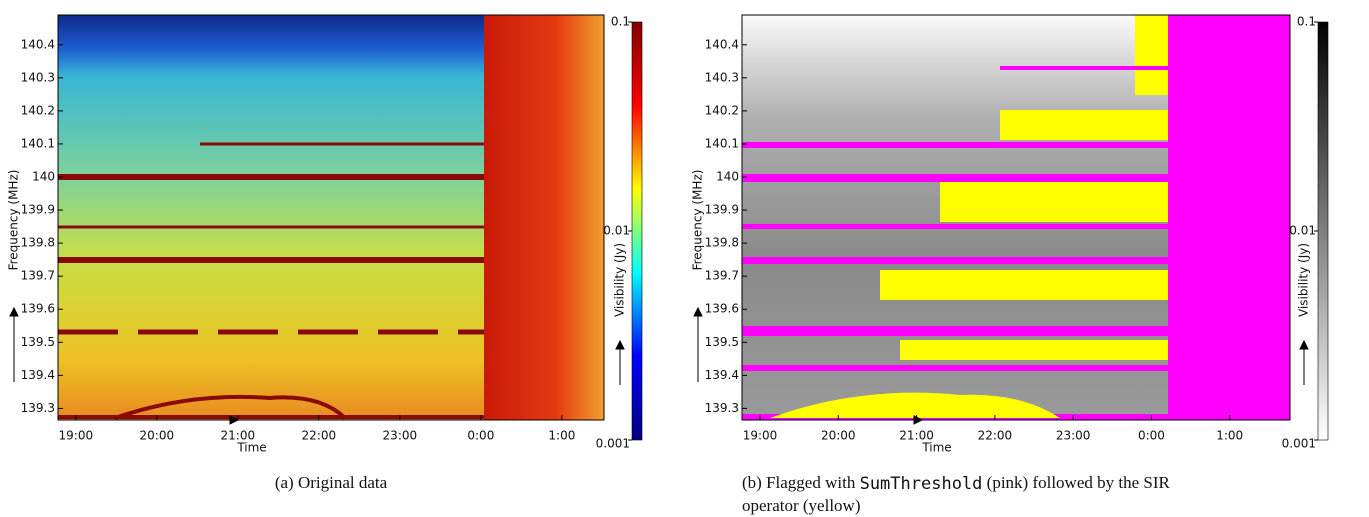  I want to click on caption-part: (a) Original data, so click(331, 482).